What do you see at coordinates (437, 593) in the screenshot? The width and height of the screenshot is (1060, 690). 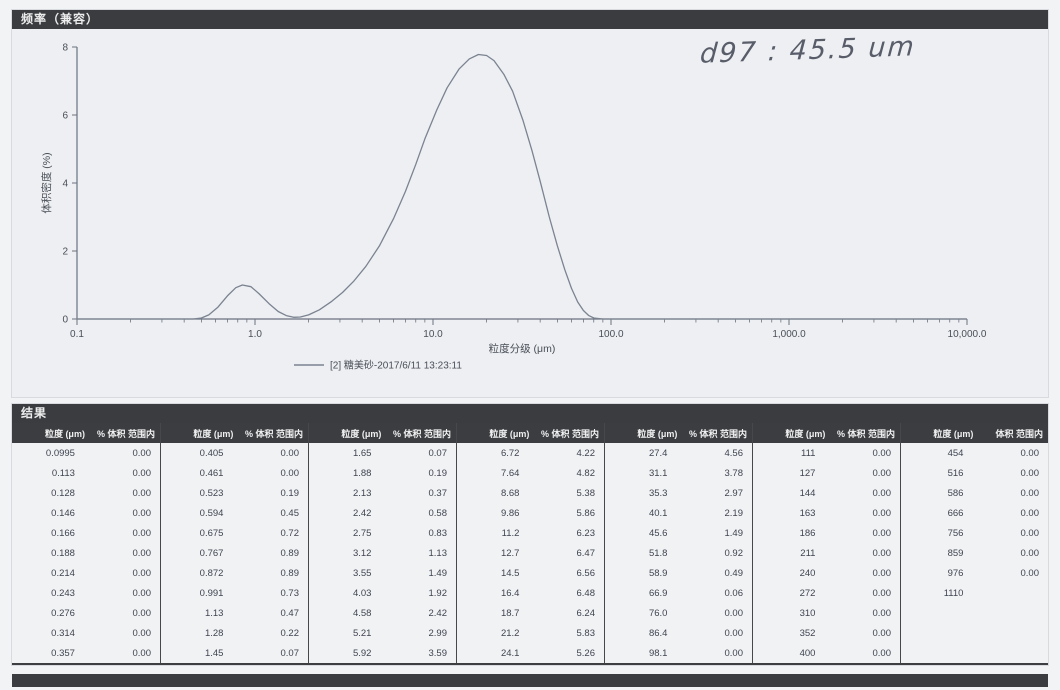 I see `pct-volume-value-cell: 1.92` at bounding box center [437, 593].